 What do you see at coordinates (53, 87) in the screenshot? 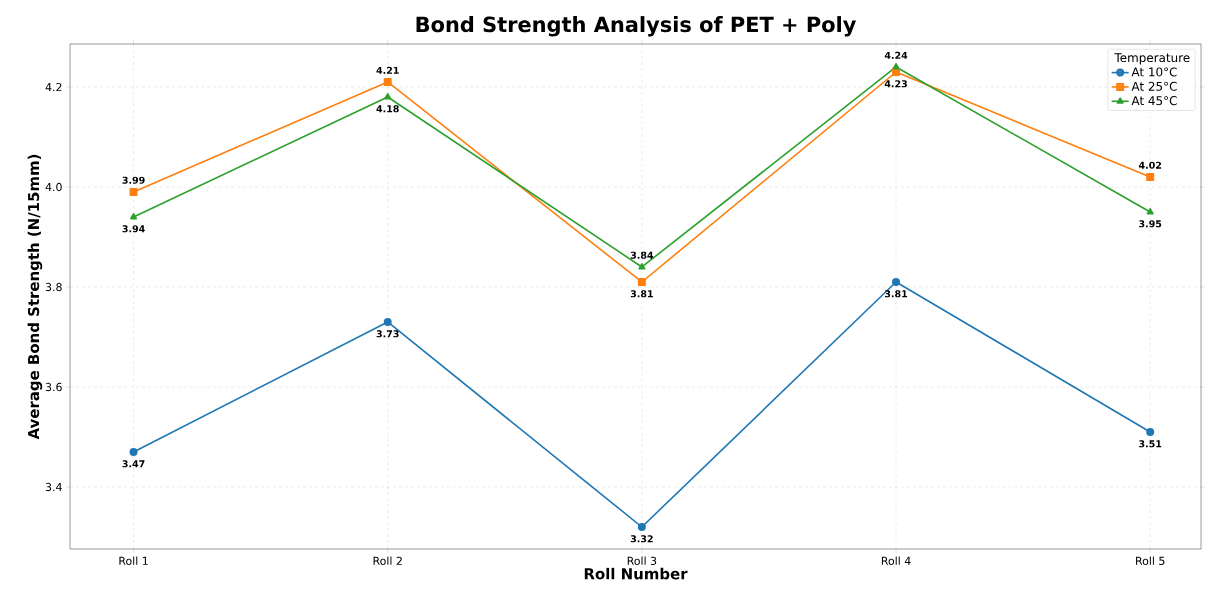
I see `y-tick-label: 4.2` at bounding box center [53, 87].